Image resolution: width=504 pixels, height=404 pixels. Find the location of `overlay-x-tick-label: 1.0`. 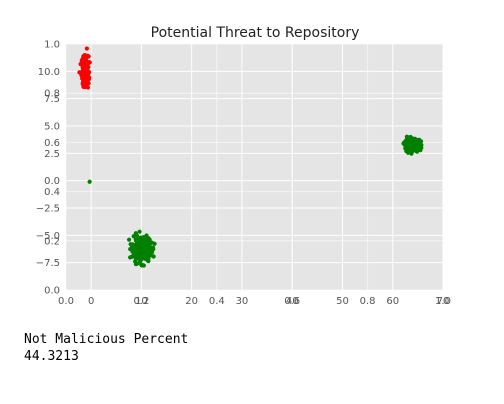

overlay-x-tick-label: 1.0 is located at coordinates (443, 301).